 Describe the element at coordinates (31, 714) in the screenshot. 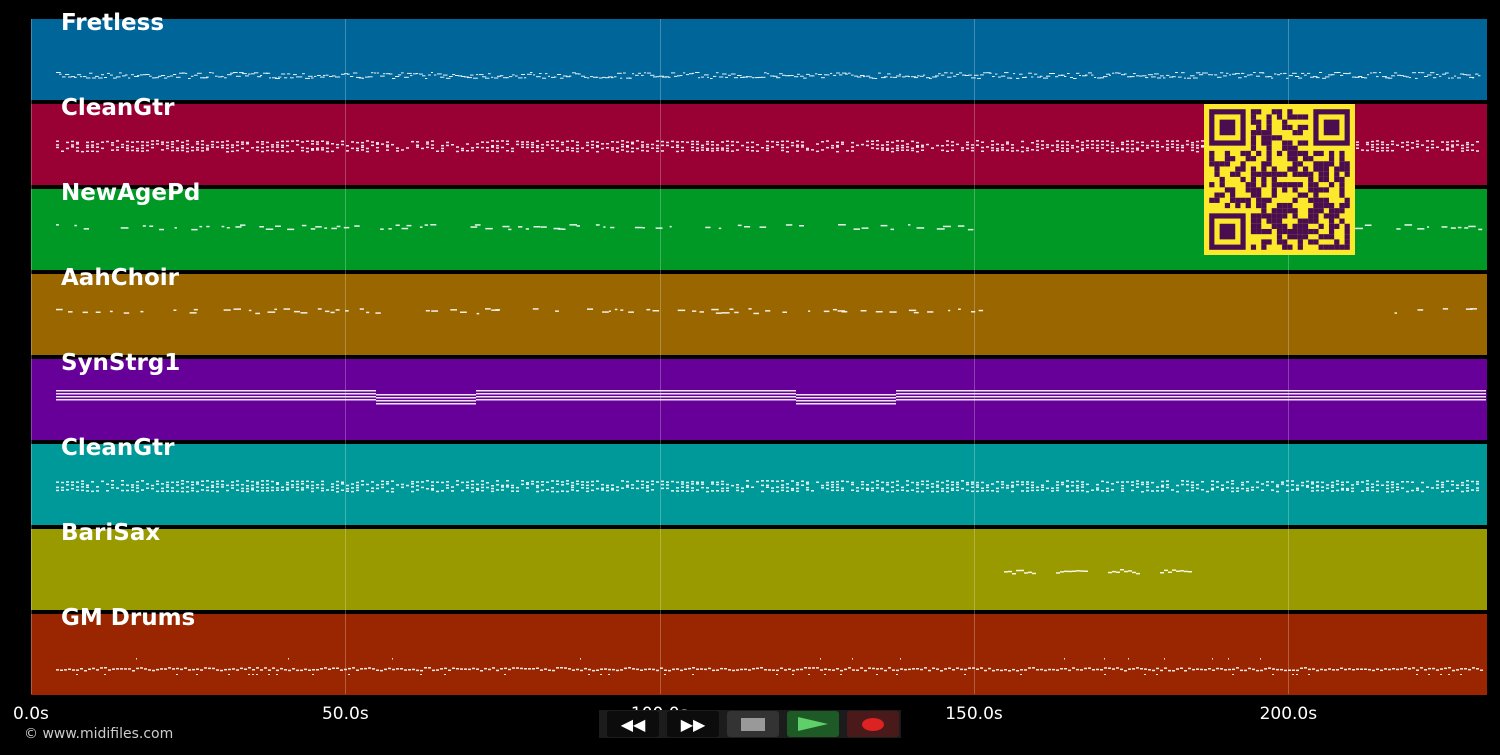

I see `time-tick-label: 0.0s` at that location.